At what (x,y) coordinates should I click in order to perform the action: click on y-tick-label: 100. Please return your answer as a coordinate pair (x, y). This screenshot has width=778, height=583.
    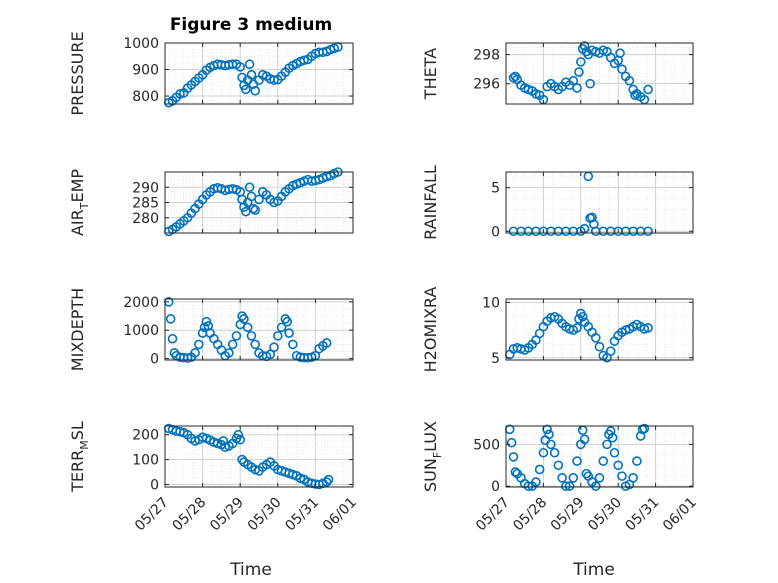
    Looking at the image, I should click on (145, 461).